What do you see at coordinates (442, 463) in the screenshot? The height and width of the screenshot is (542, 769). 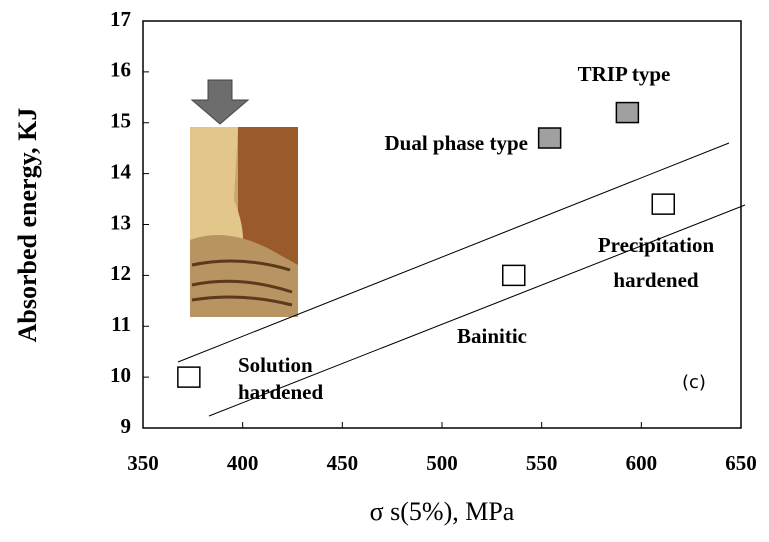 I see `x-tick-label: 500` at bounding box center [442, 463].